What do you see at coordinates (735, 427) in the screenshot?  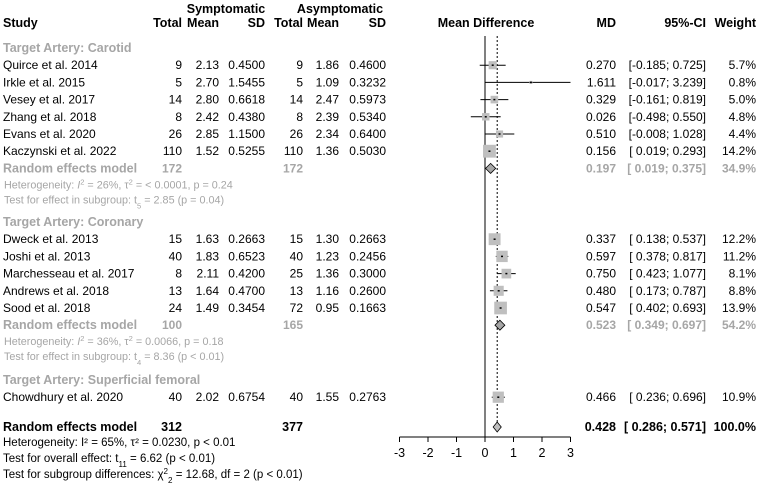 I see `overall-weight: 100.0%` at bounding box center [735, 427].